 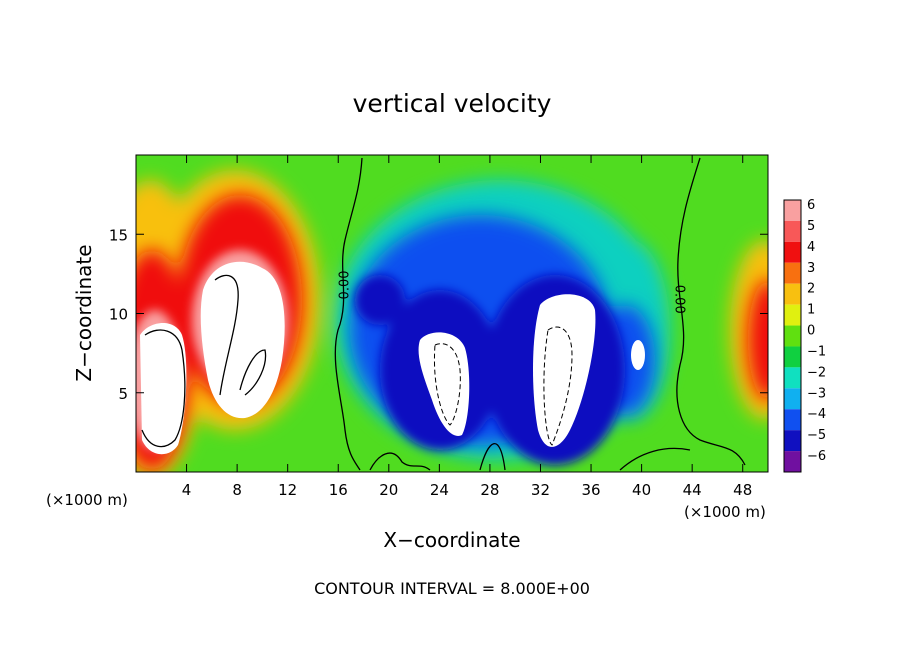 I want to click on x-tick-label: 32, so click(x=540, y=490).